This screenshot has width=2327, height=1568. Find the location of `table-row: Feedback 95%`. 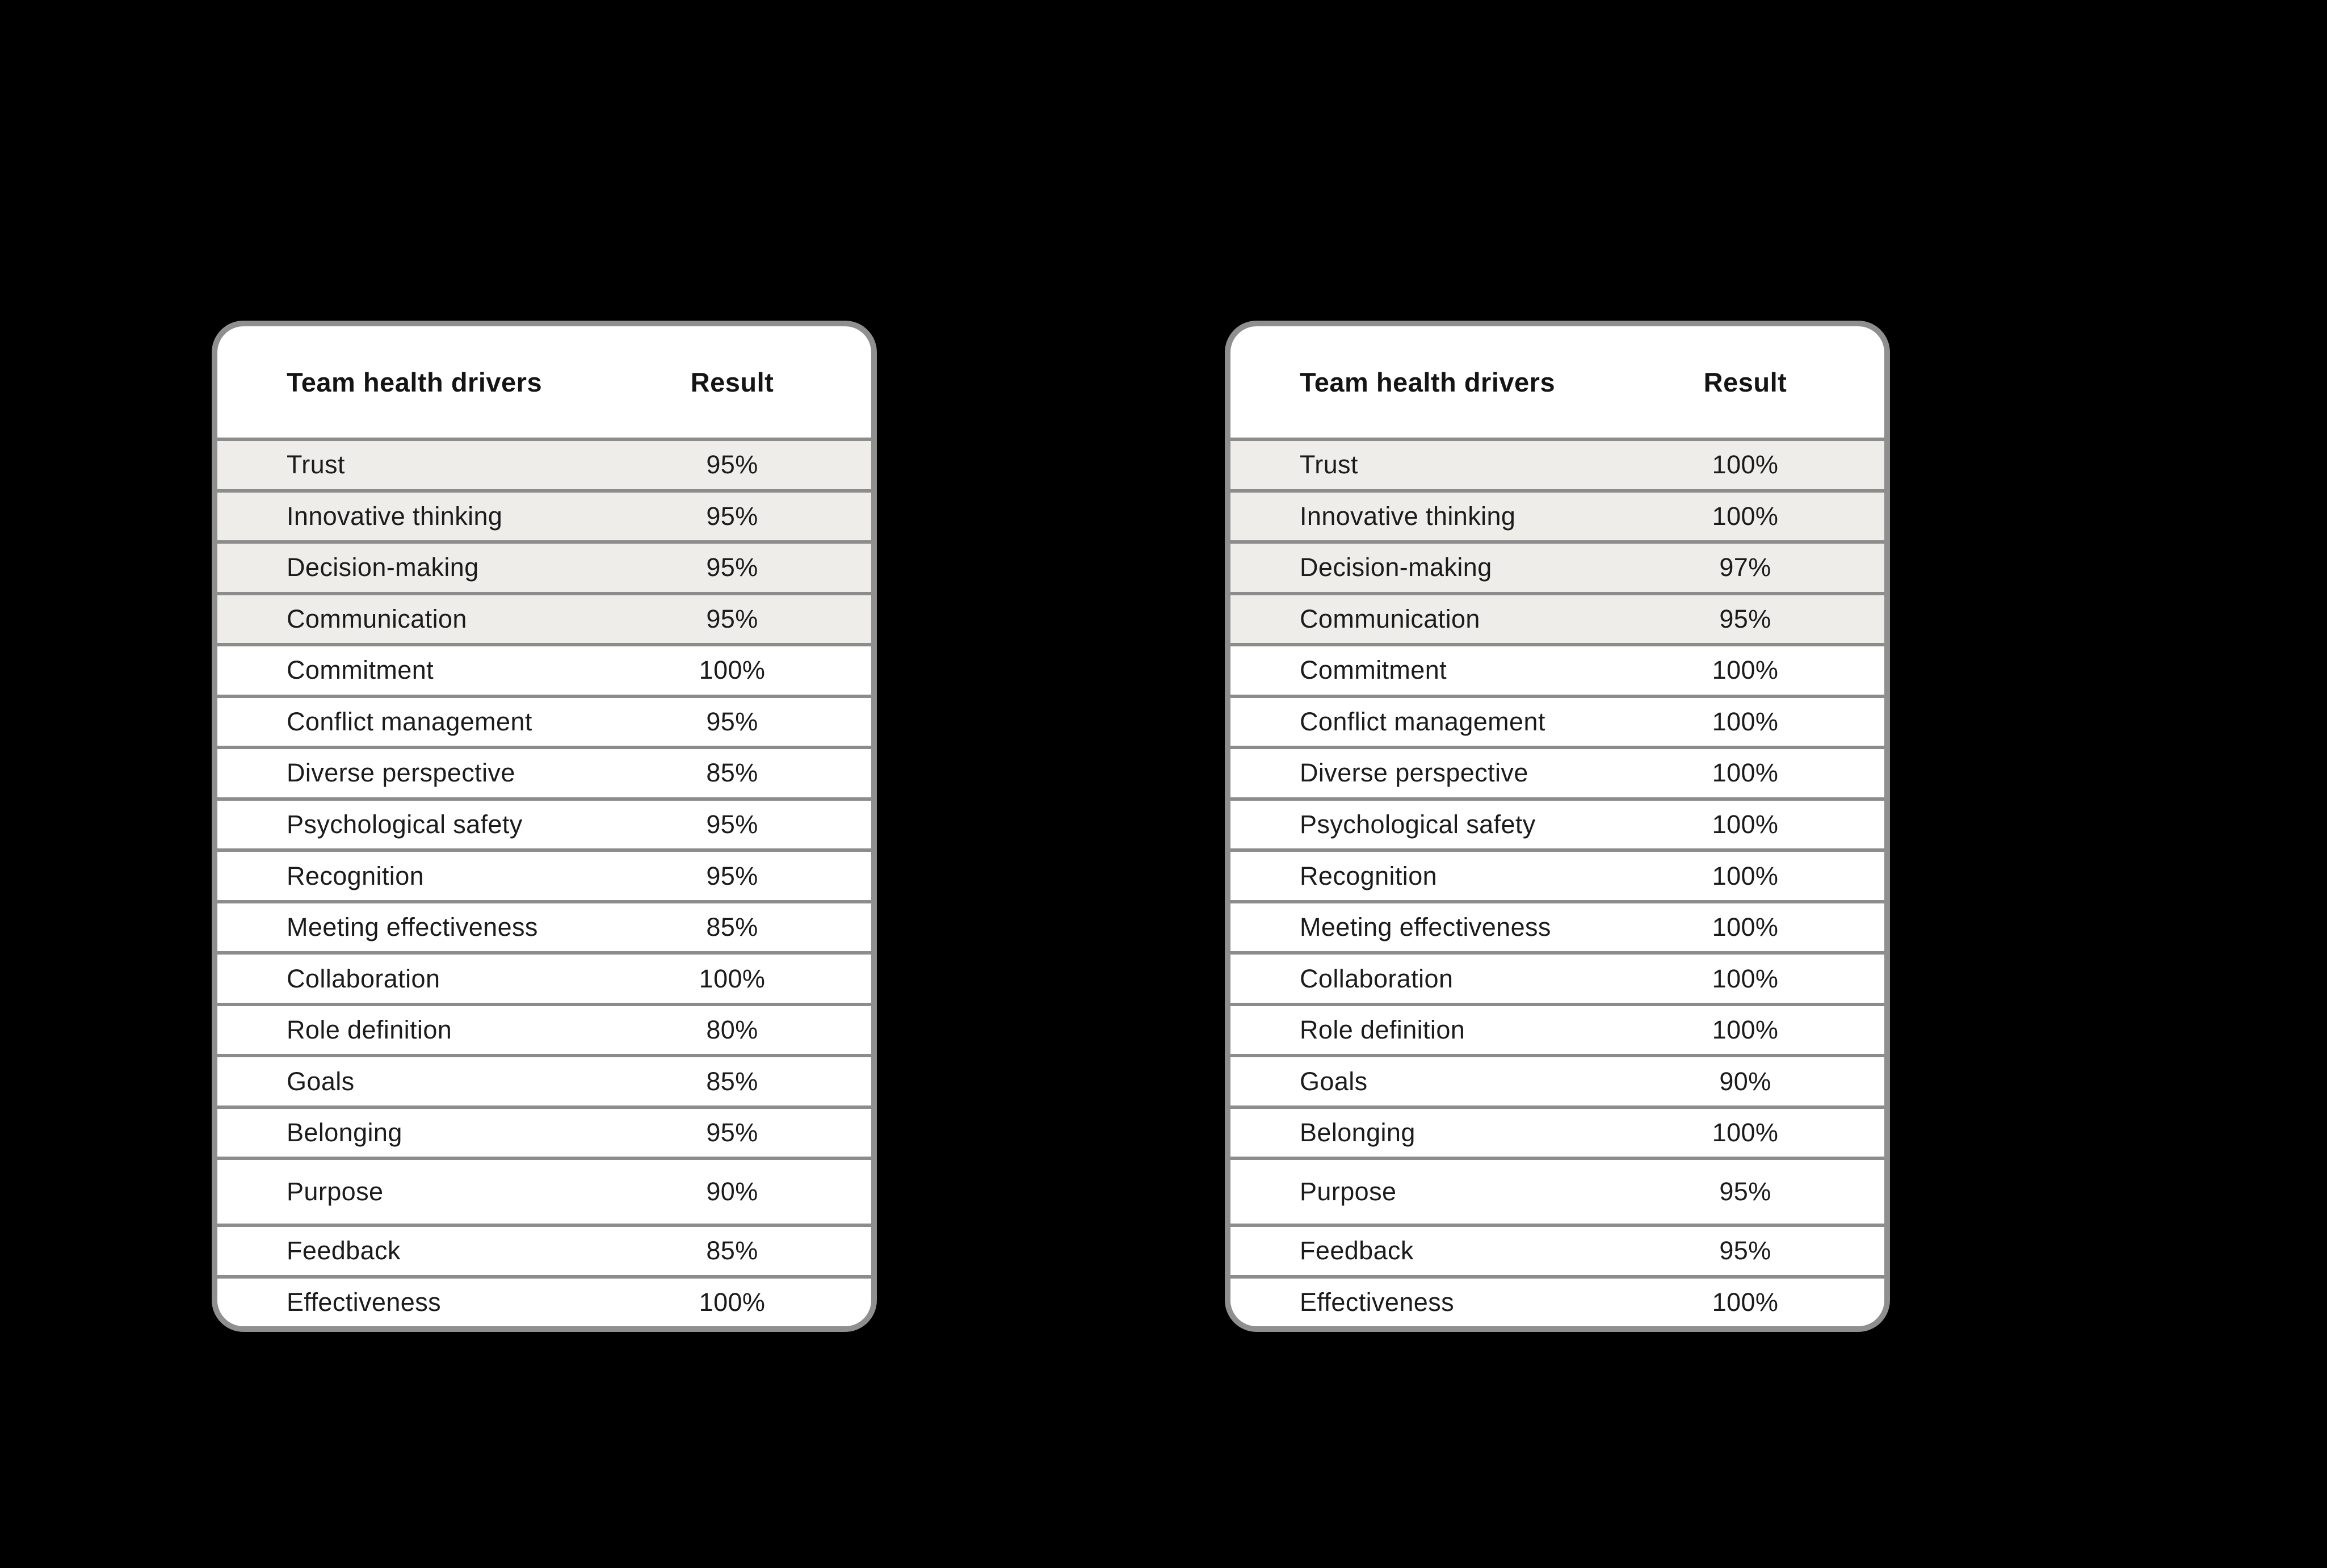

table-row: Feedback 95% is located at coordinates (1557, 1249).